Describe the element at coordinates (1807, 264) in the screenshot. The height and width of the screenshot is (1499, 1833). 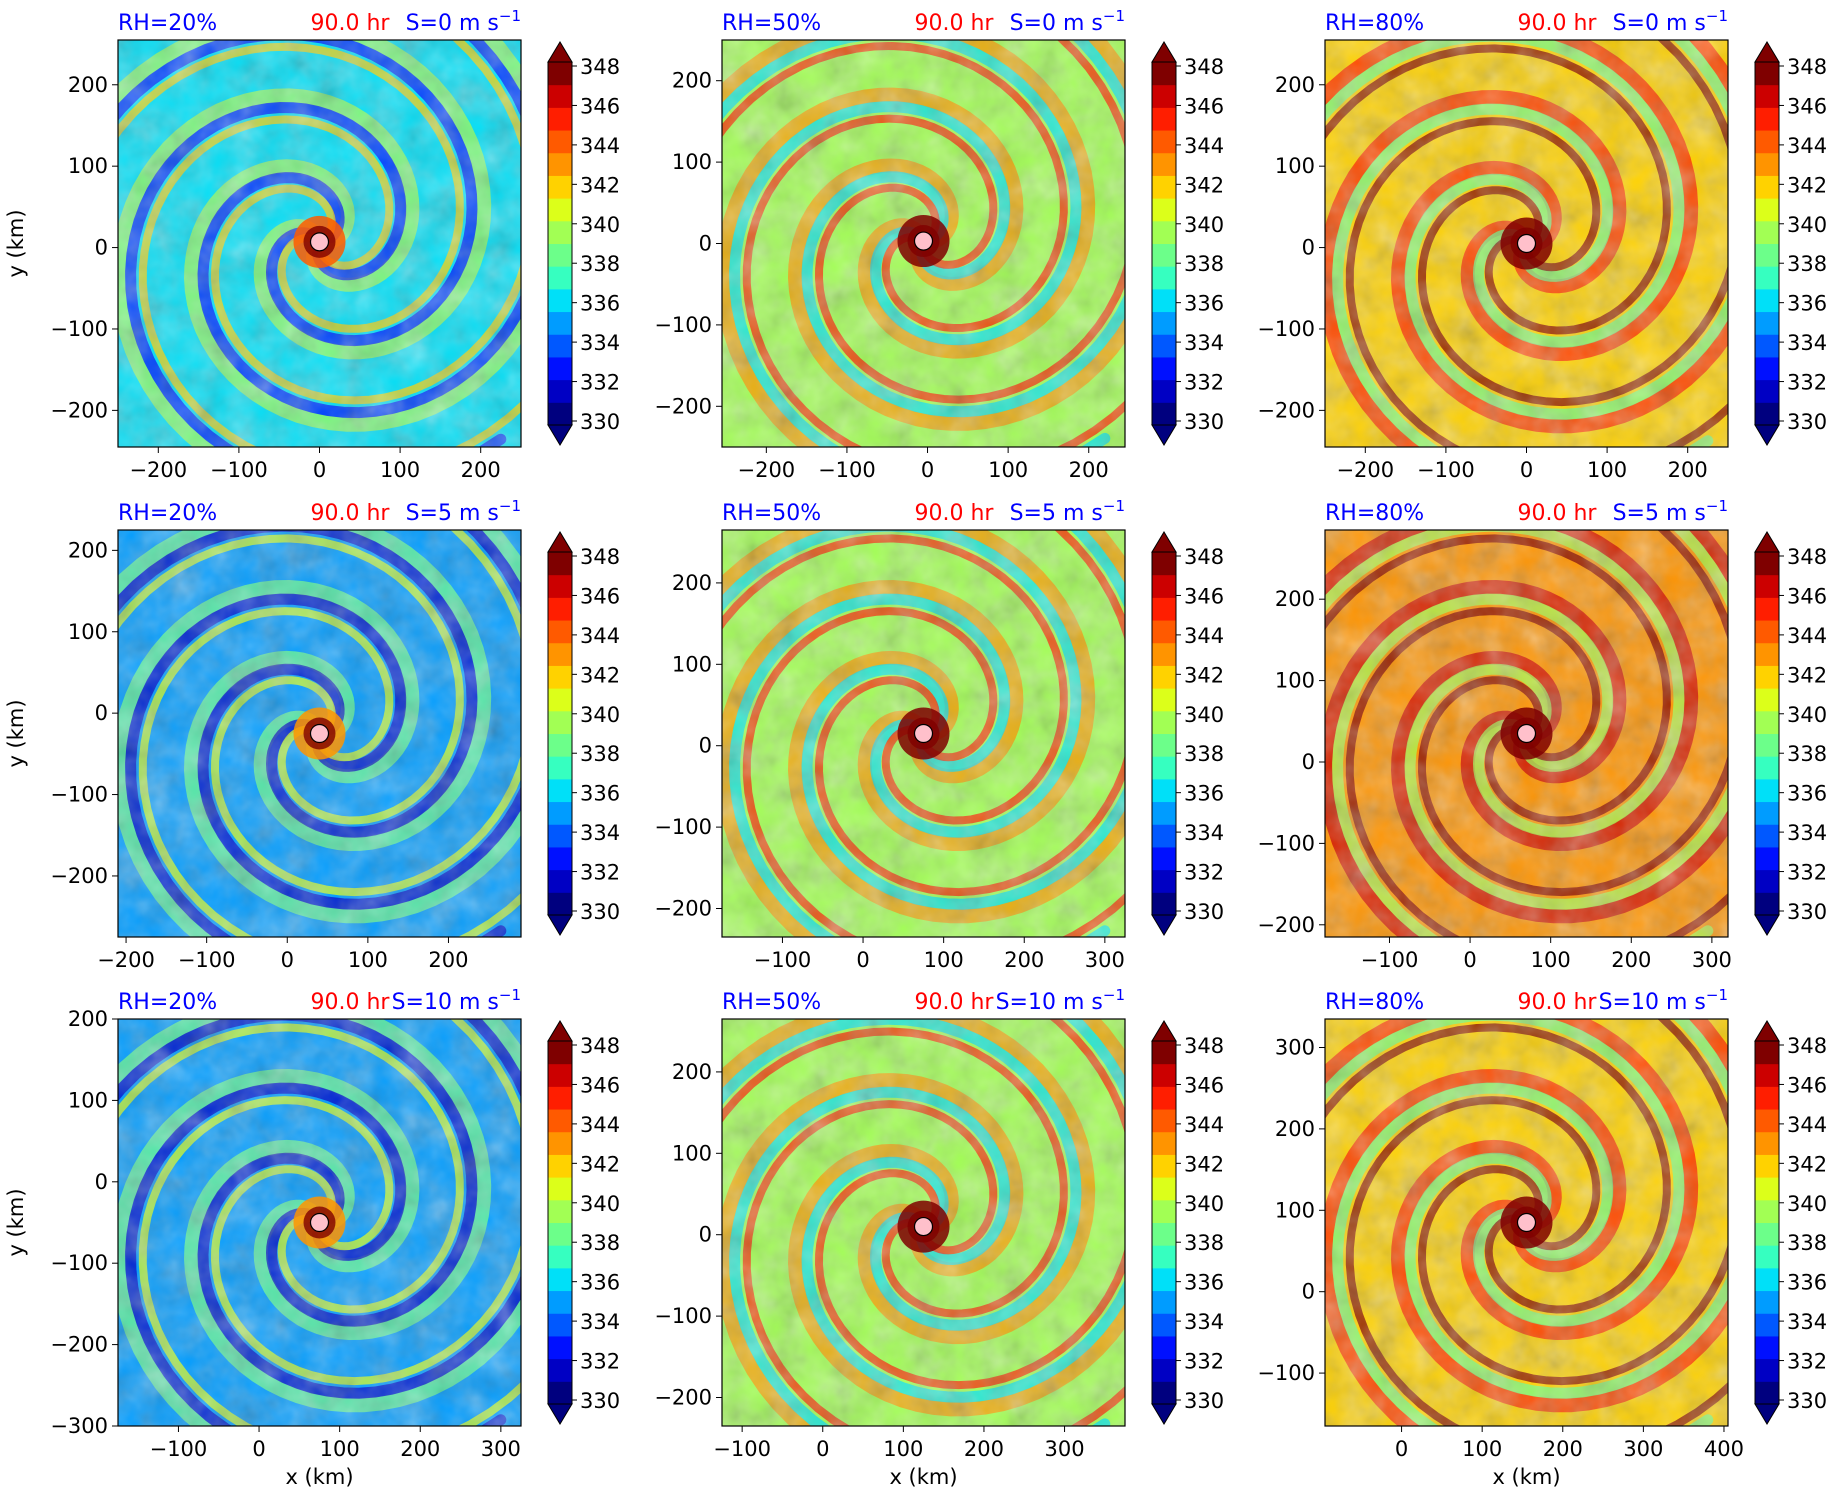
I see `colorbar-tick-label: 338` at that location.